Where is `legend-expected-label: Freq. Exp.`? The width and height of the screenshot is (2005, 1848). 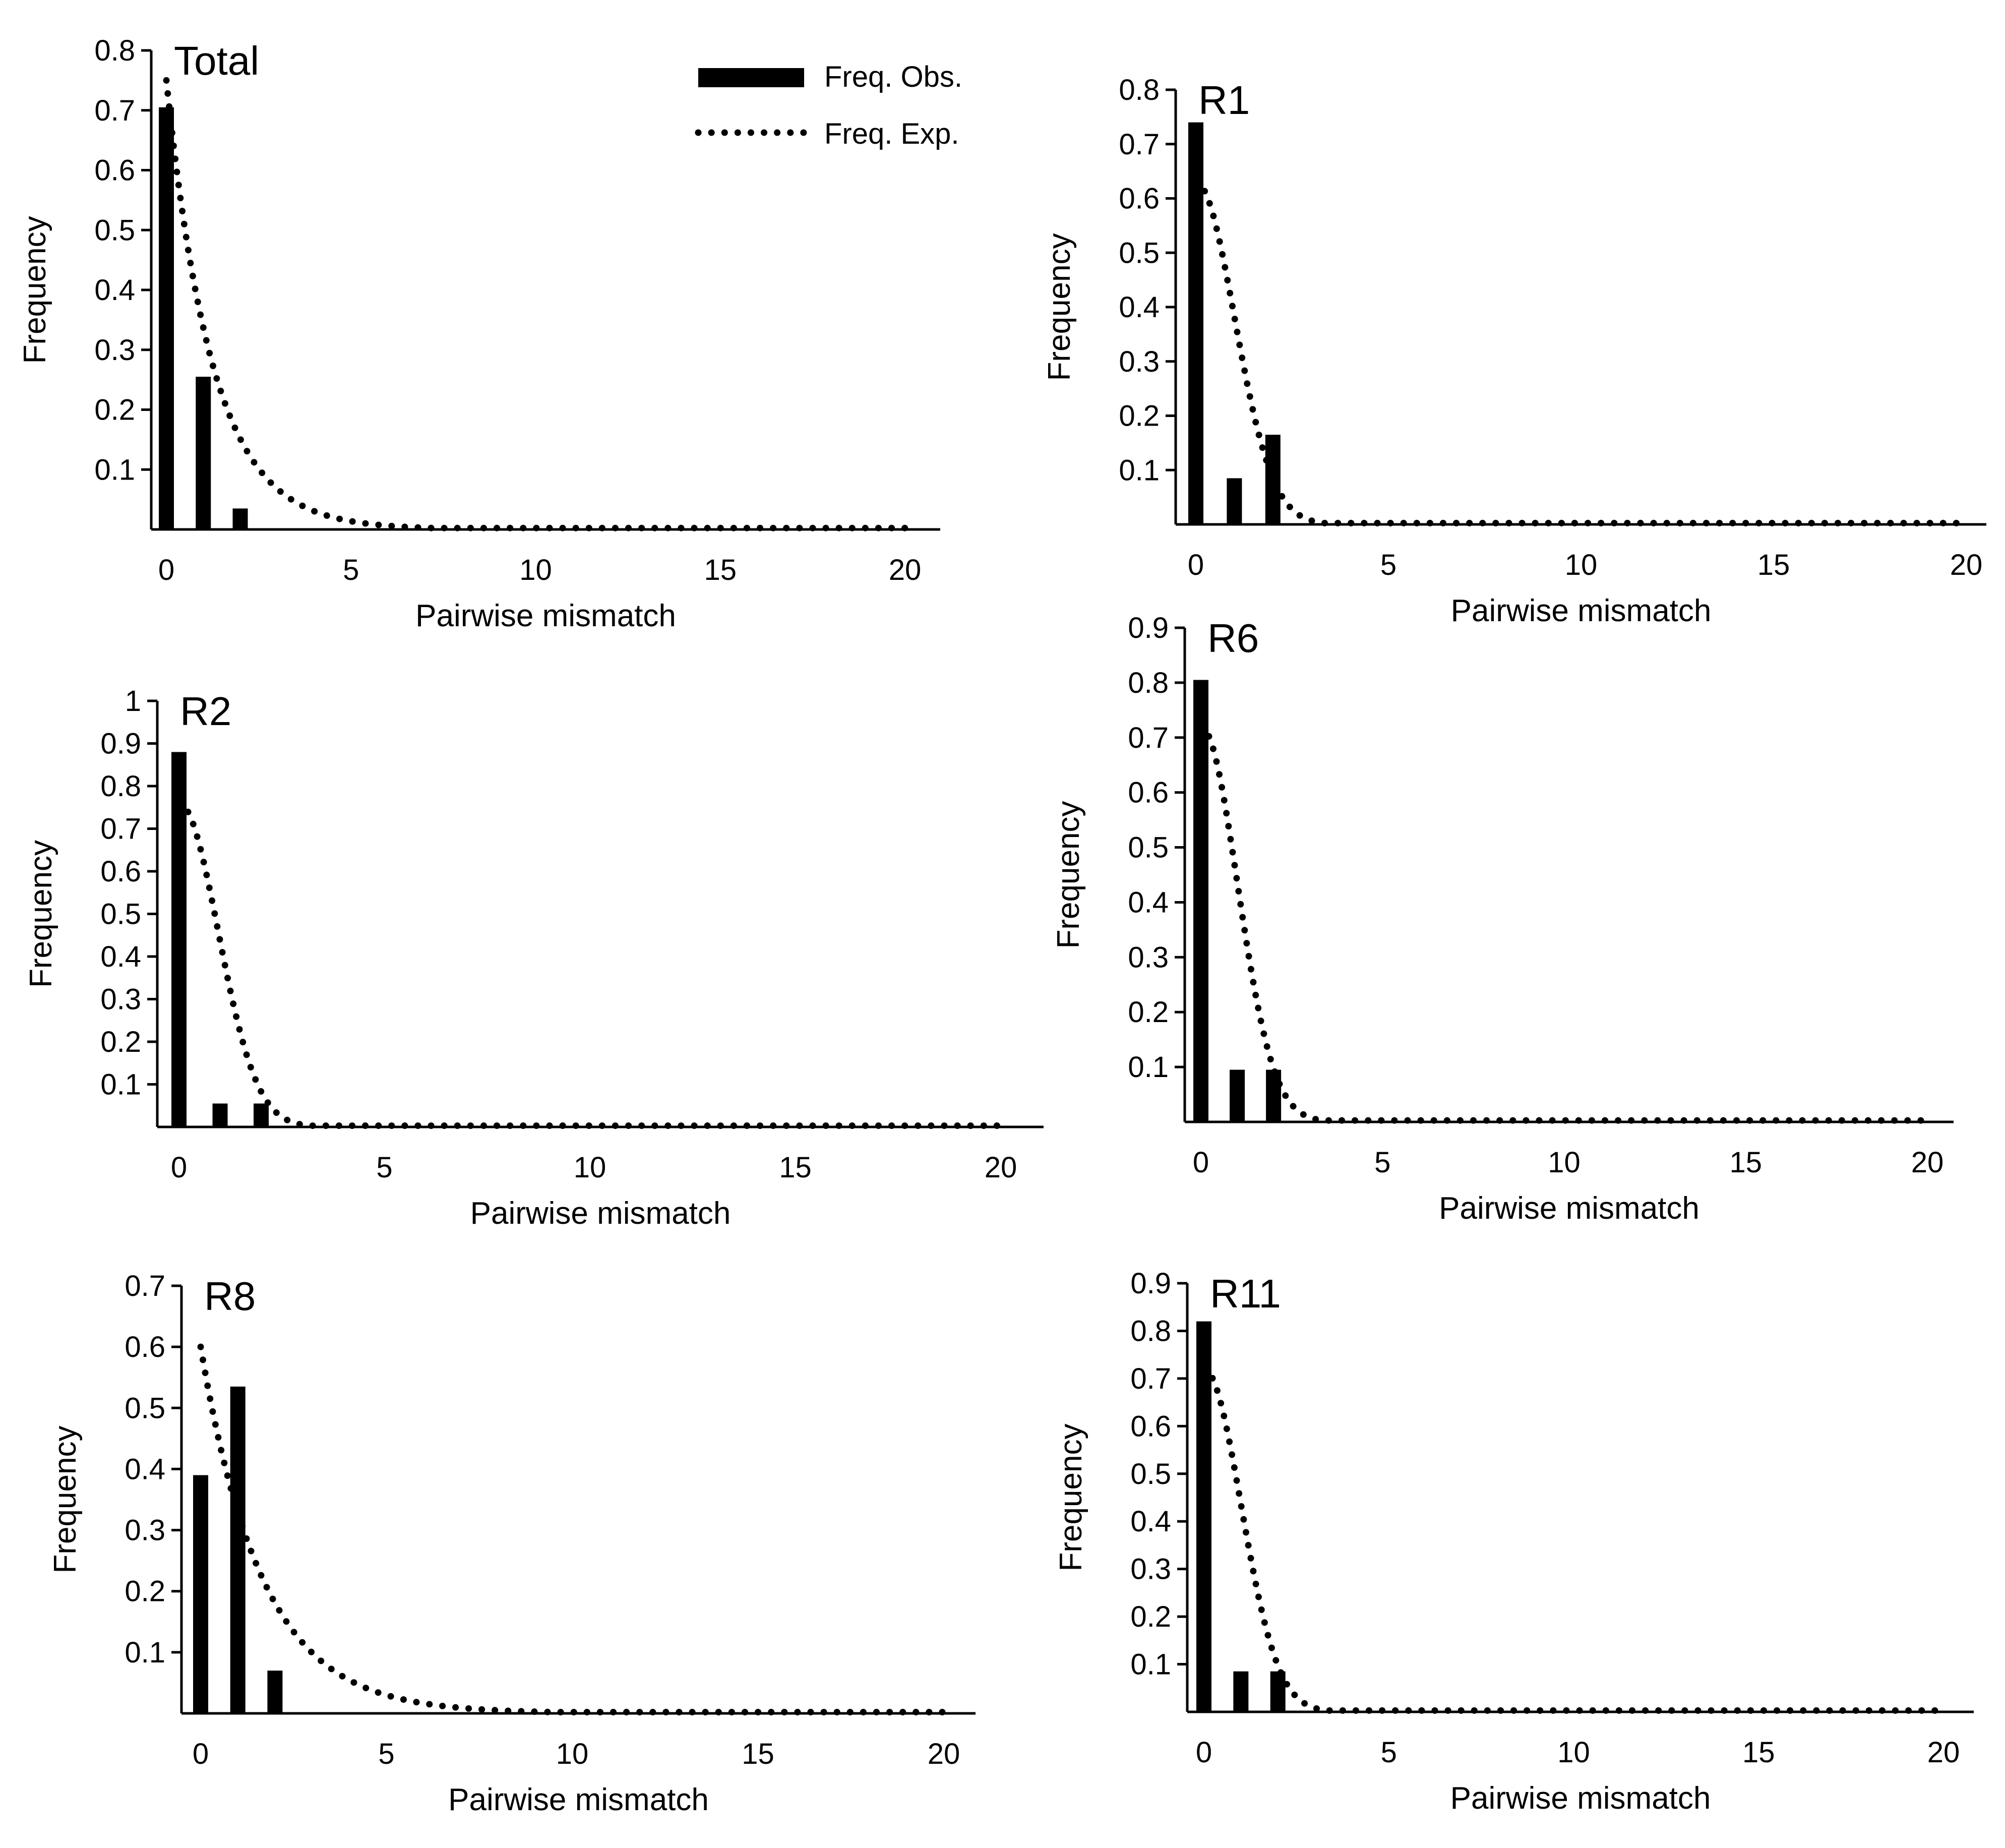 legend-expected-label: Freq. Exp. is located at coordinates (891, 133).